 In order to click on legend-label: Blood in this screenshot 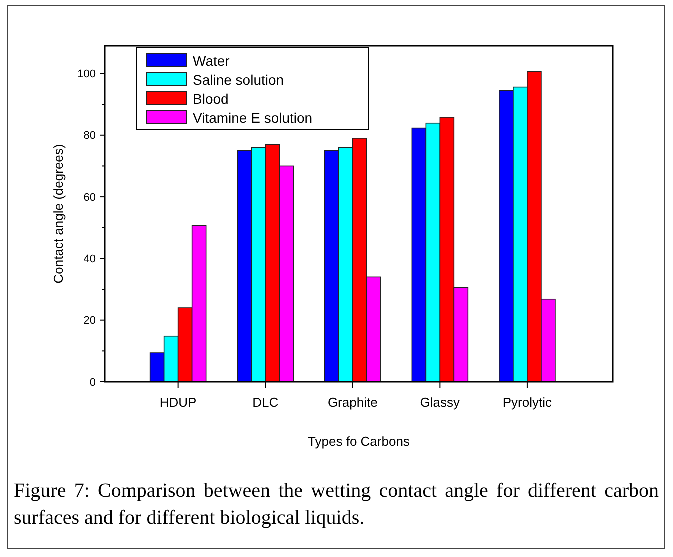, I will do `click(211, 98)`.